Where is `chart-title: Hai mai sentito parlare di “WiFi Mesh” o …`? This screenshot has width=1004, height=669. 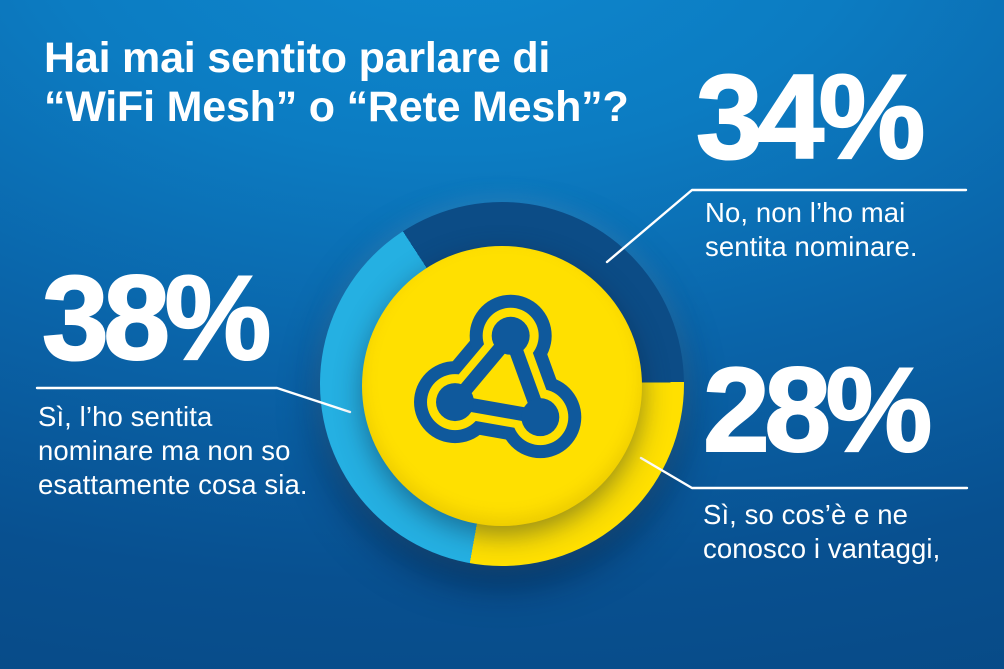
chart-title: Hai mai sentito parlare di “WiFi Mesh” o … is located at coordinates (336, 83).